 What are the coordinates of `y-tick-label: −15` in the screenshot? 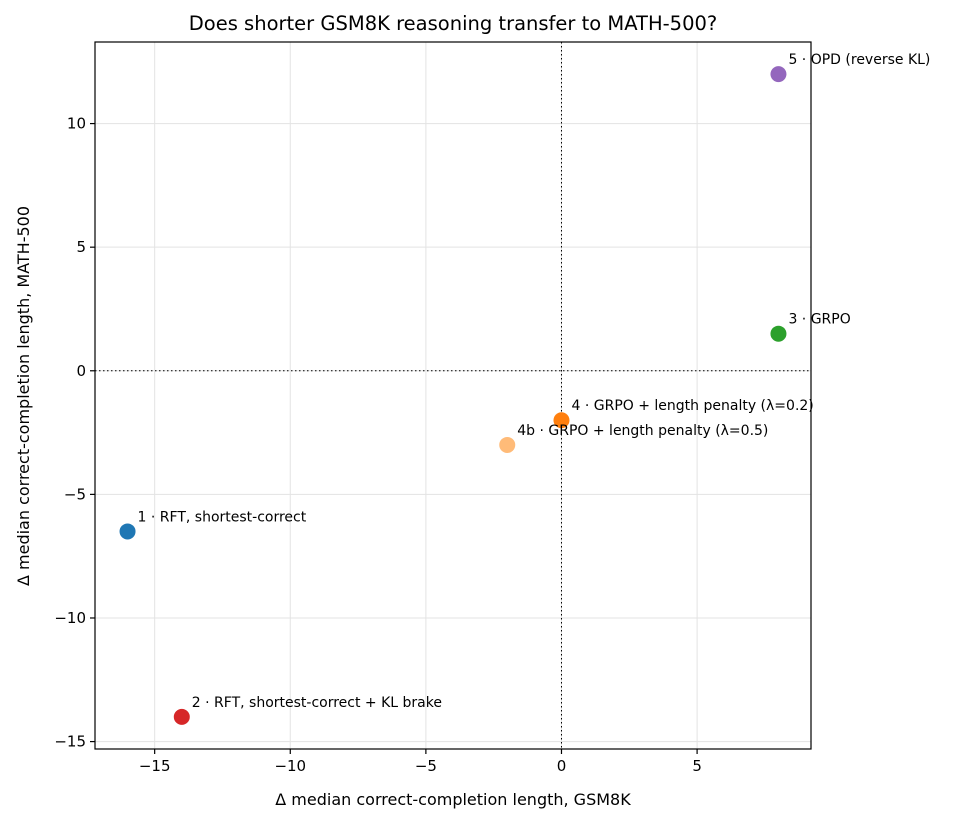 It's located at (70, 742).